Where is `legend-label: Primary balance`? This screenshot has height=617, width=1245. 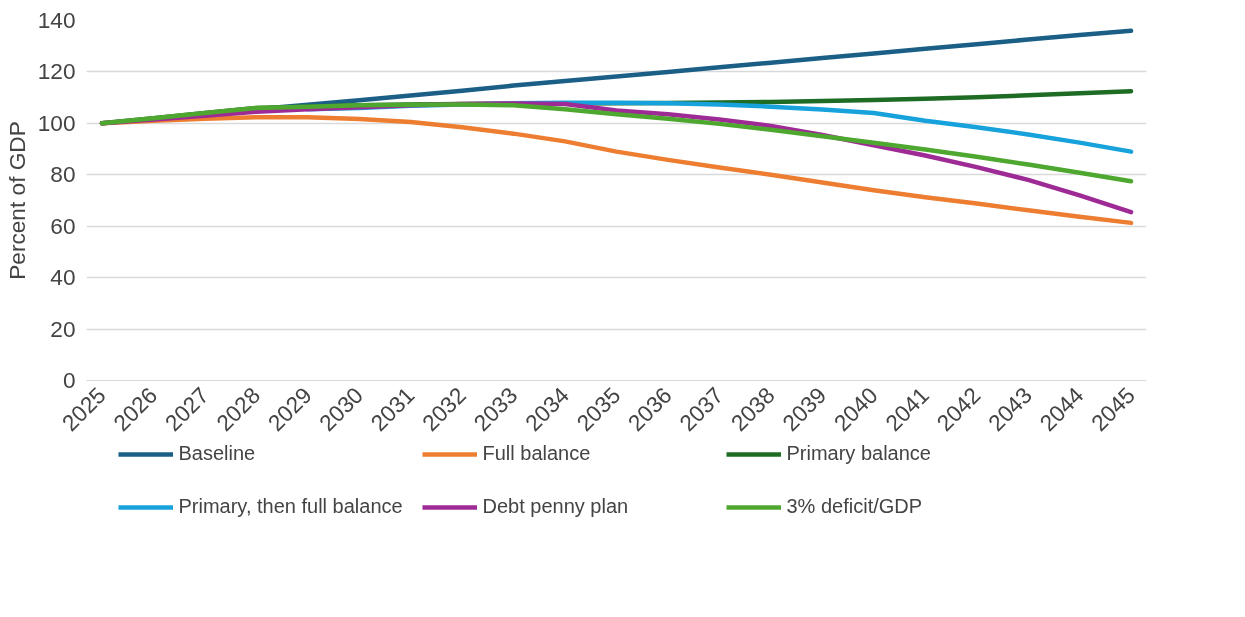
legend-label: Primary balance is located at coordinates (859, 453).